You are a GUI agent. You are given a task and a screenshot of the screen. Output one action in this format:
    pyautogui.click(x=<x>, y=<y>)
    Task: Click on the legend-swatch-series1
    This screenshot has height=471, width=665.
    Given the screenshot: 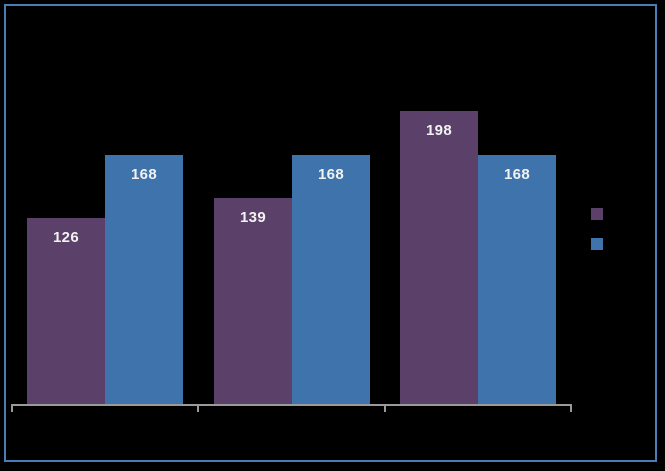 What is the action you would take?
    pyautogui.click(x=597, y=214)
    